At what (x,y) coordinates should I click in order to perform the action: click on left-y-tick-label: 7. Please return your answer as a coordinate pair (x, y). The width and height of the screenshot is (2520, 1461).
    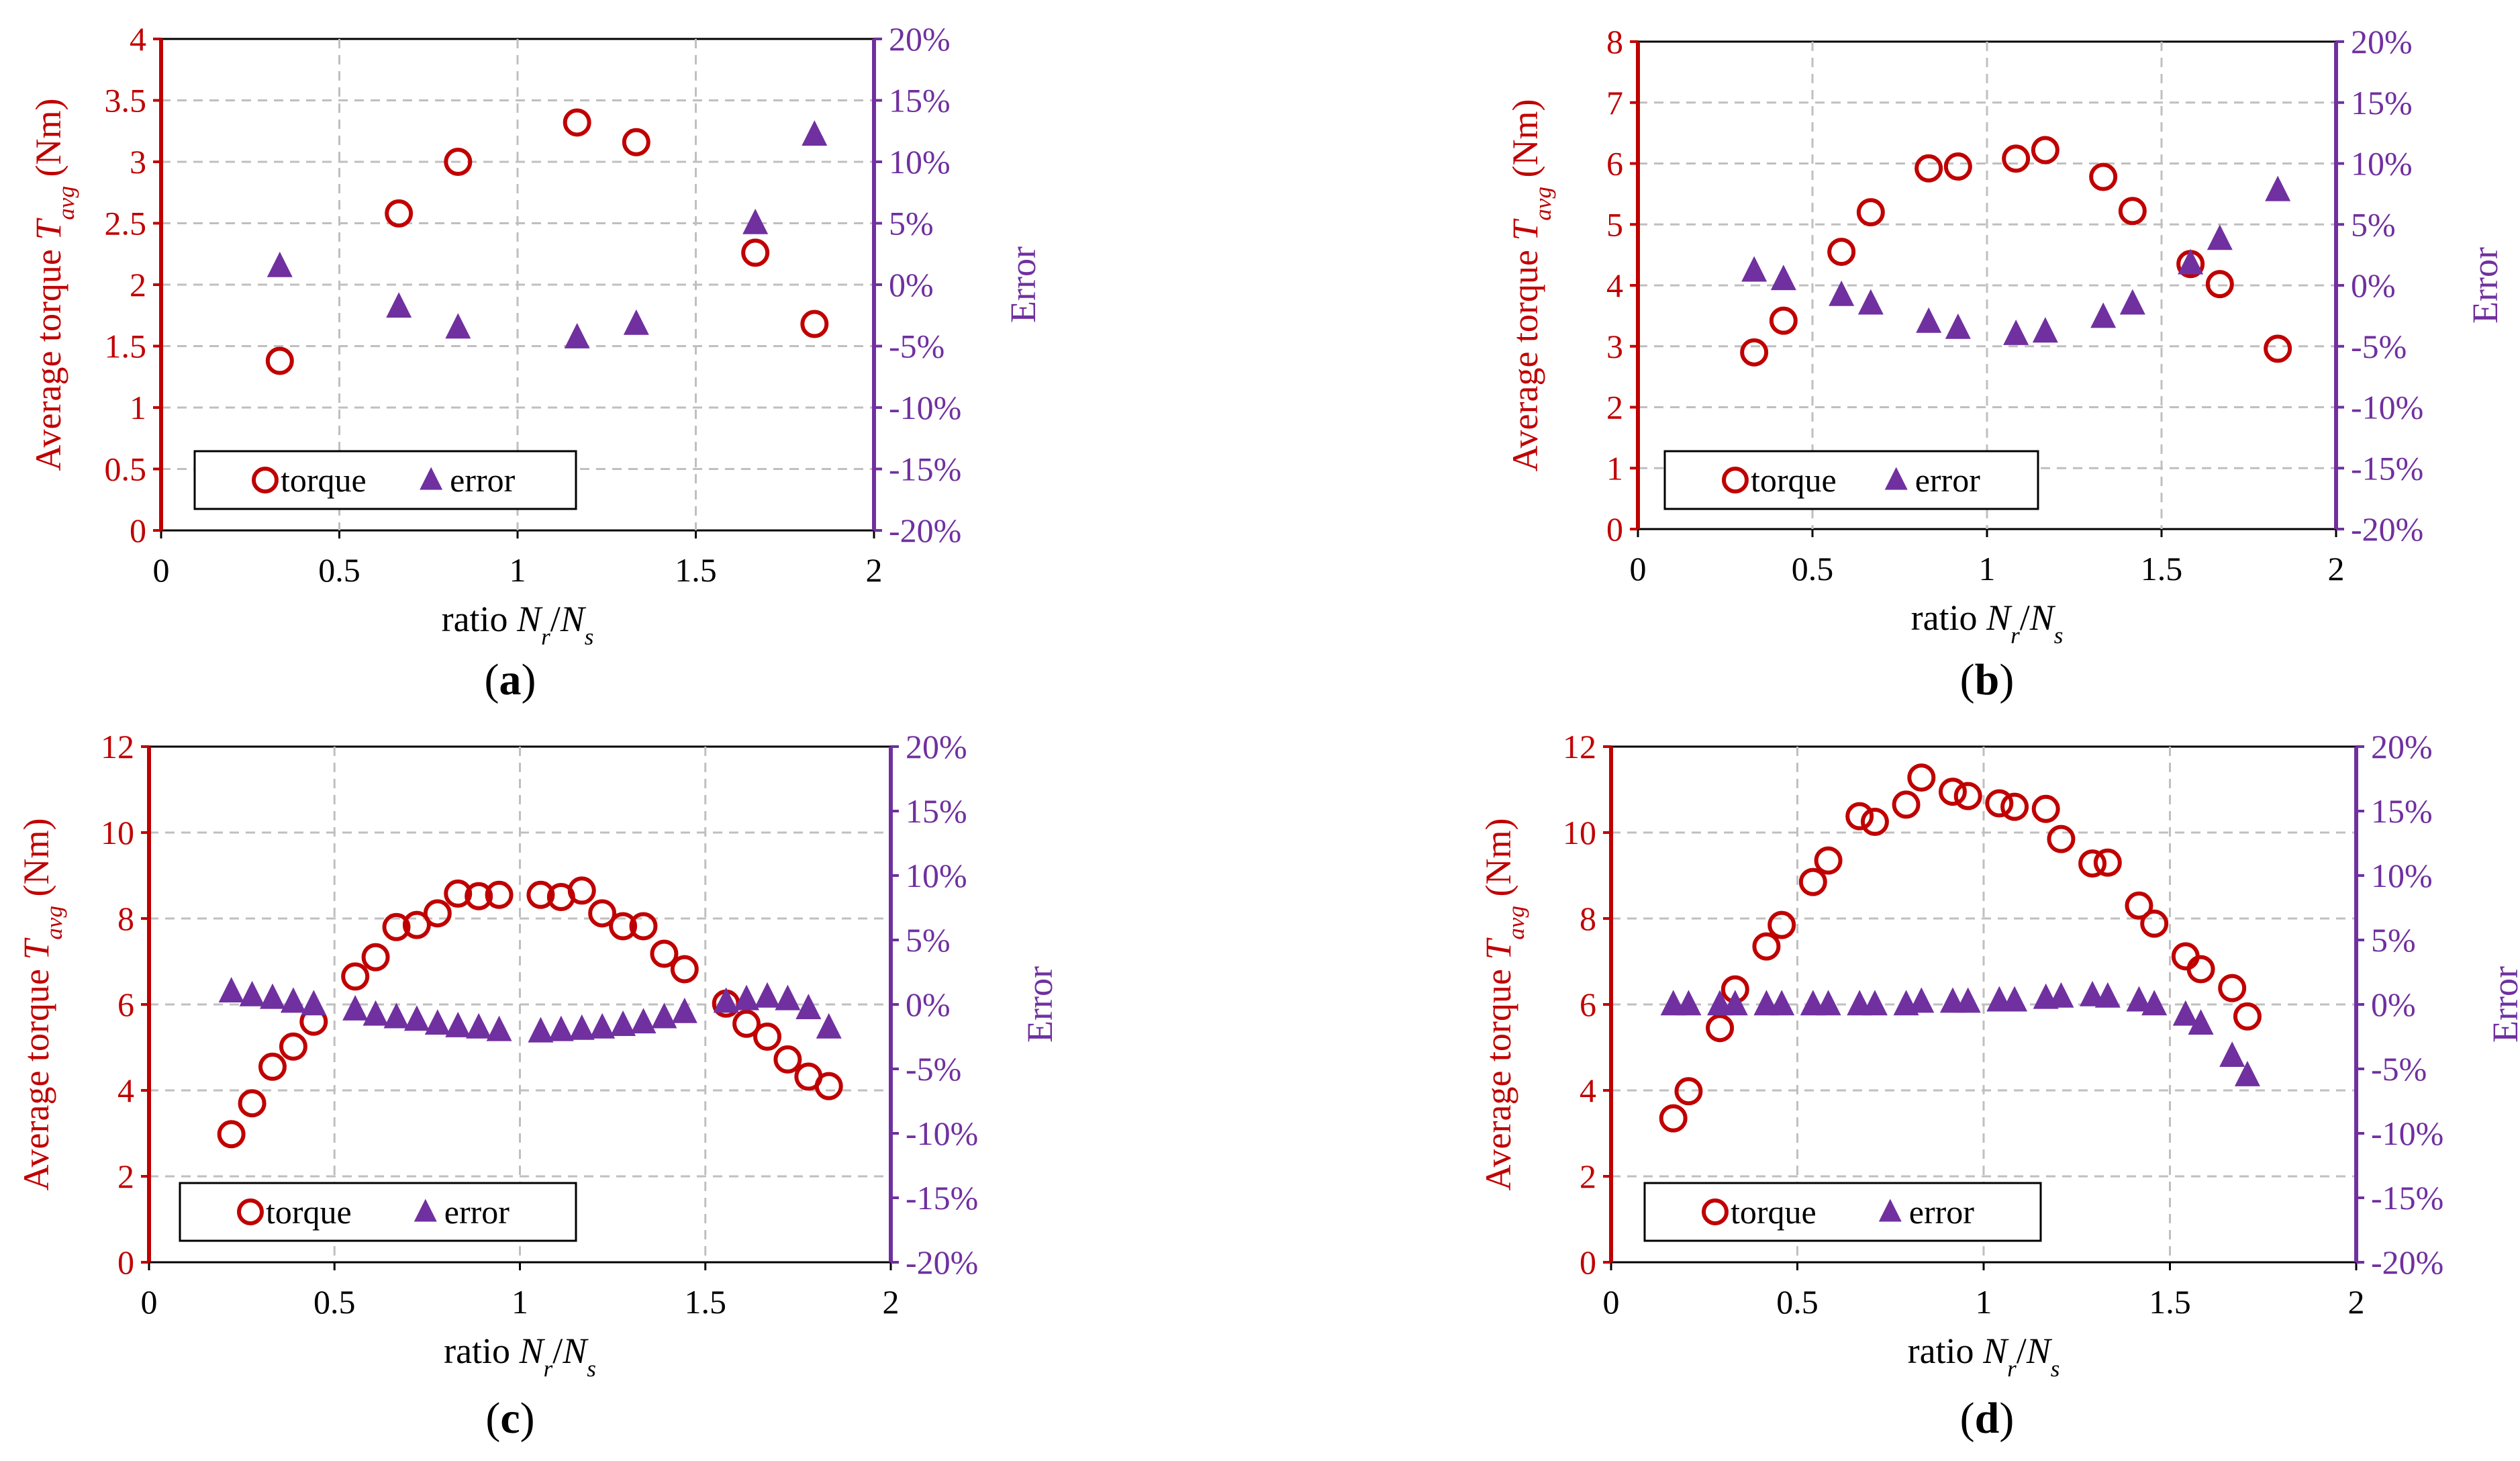
    Looking at the image, I should click on (1614, 103).